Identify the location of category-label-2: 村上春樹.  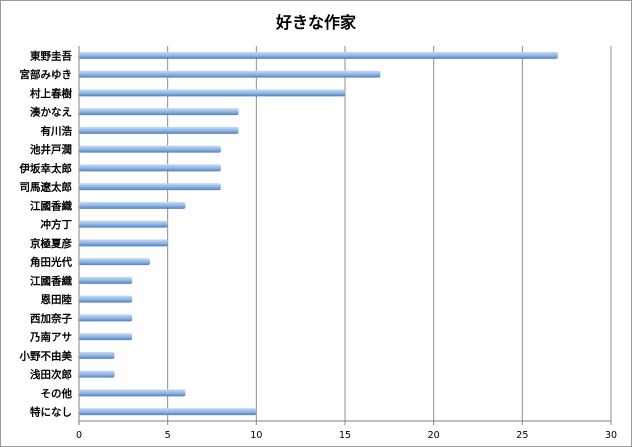
(51, 93).